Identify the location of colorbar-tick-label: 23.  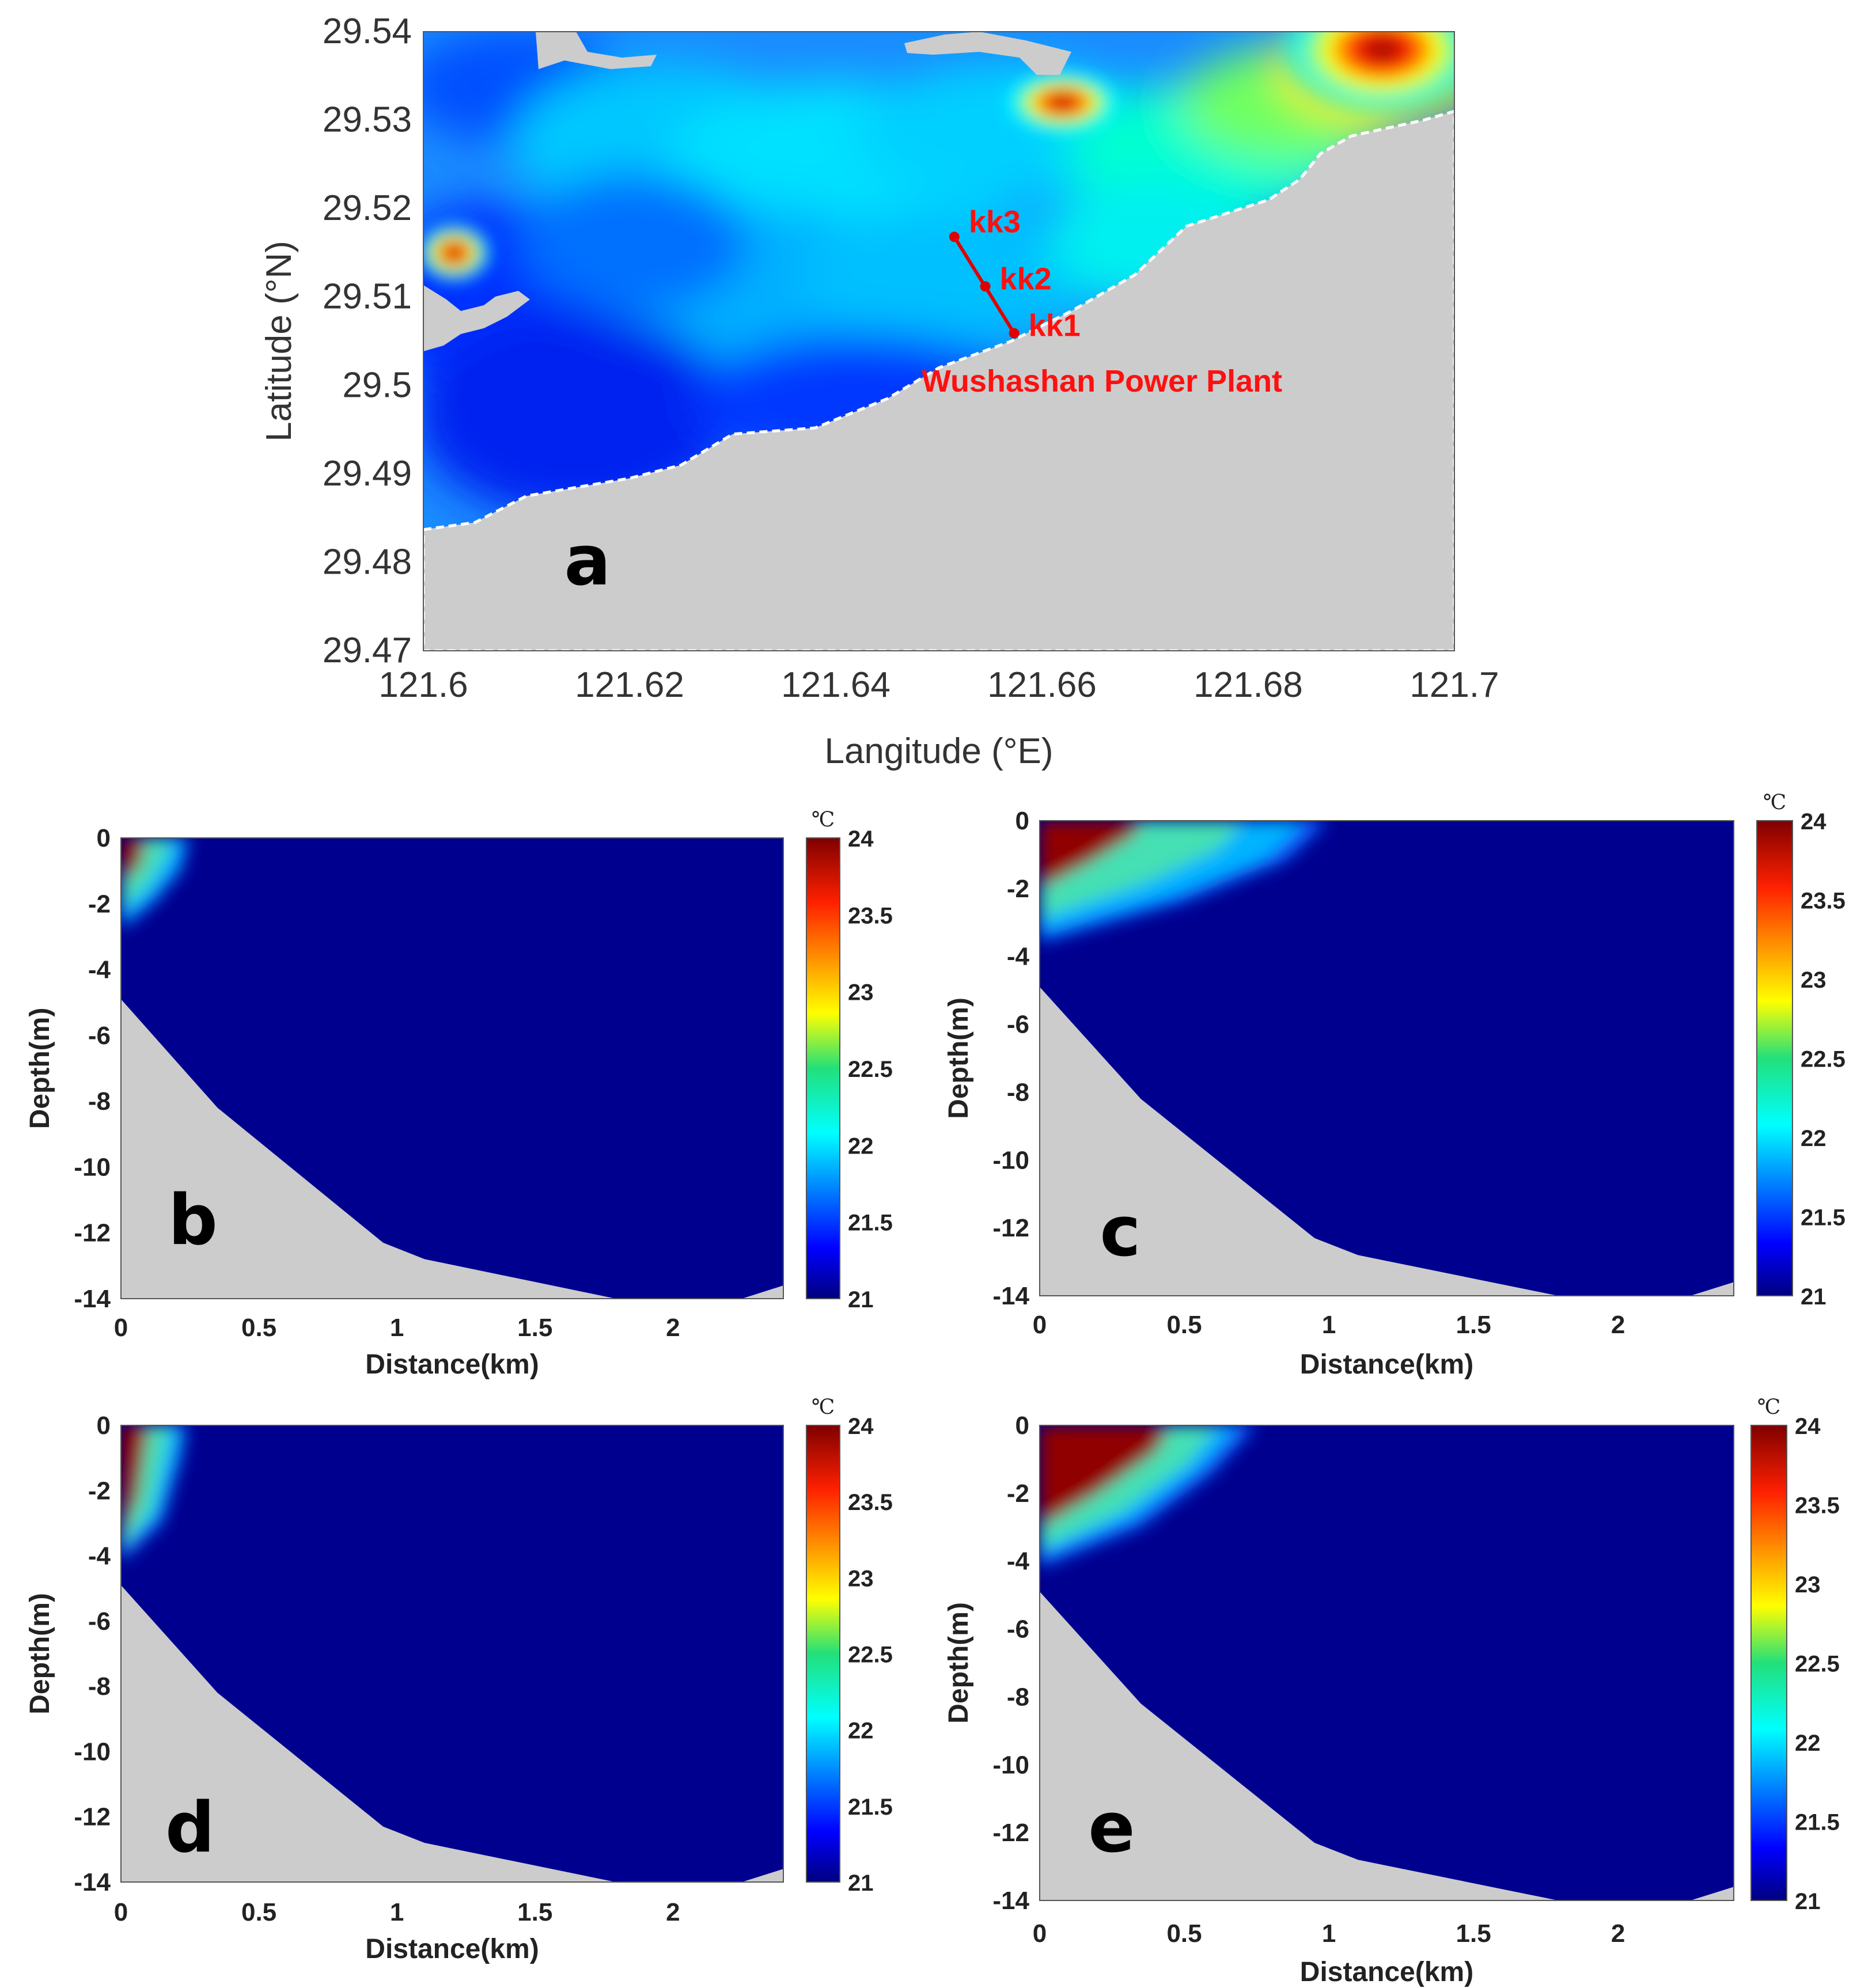
(1808, 1585).